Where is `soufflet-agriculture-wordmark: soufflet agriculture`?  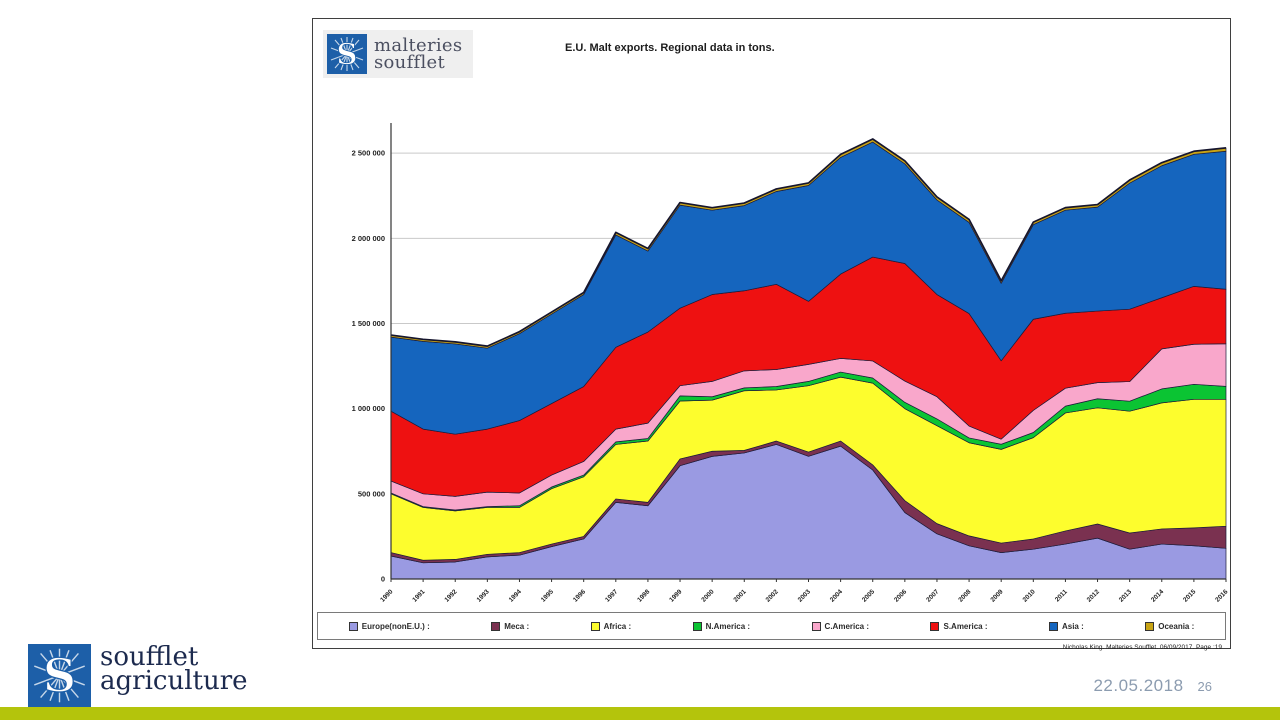
soufflet-agriculture-wordmark: soufflet agriculture is located at coordinates (174, 669).